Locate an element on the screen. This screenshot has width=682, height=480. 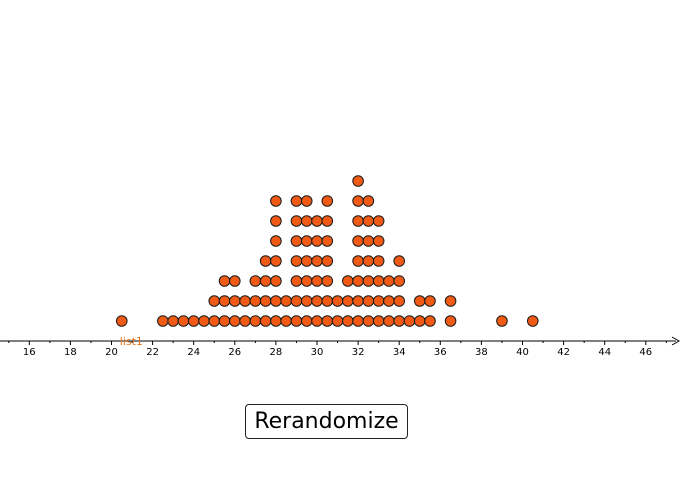
x-tick-label: 38 is located at coordinates (481, 352).